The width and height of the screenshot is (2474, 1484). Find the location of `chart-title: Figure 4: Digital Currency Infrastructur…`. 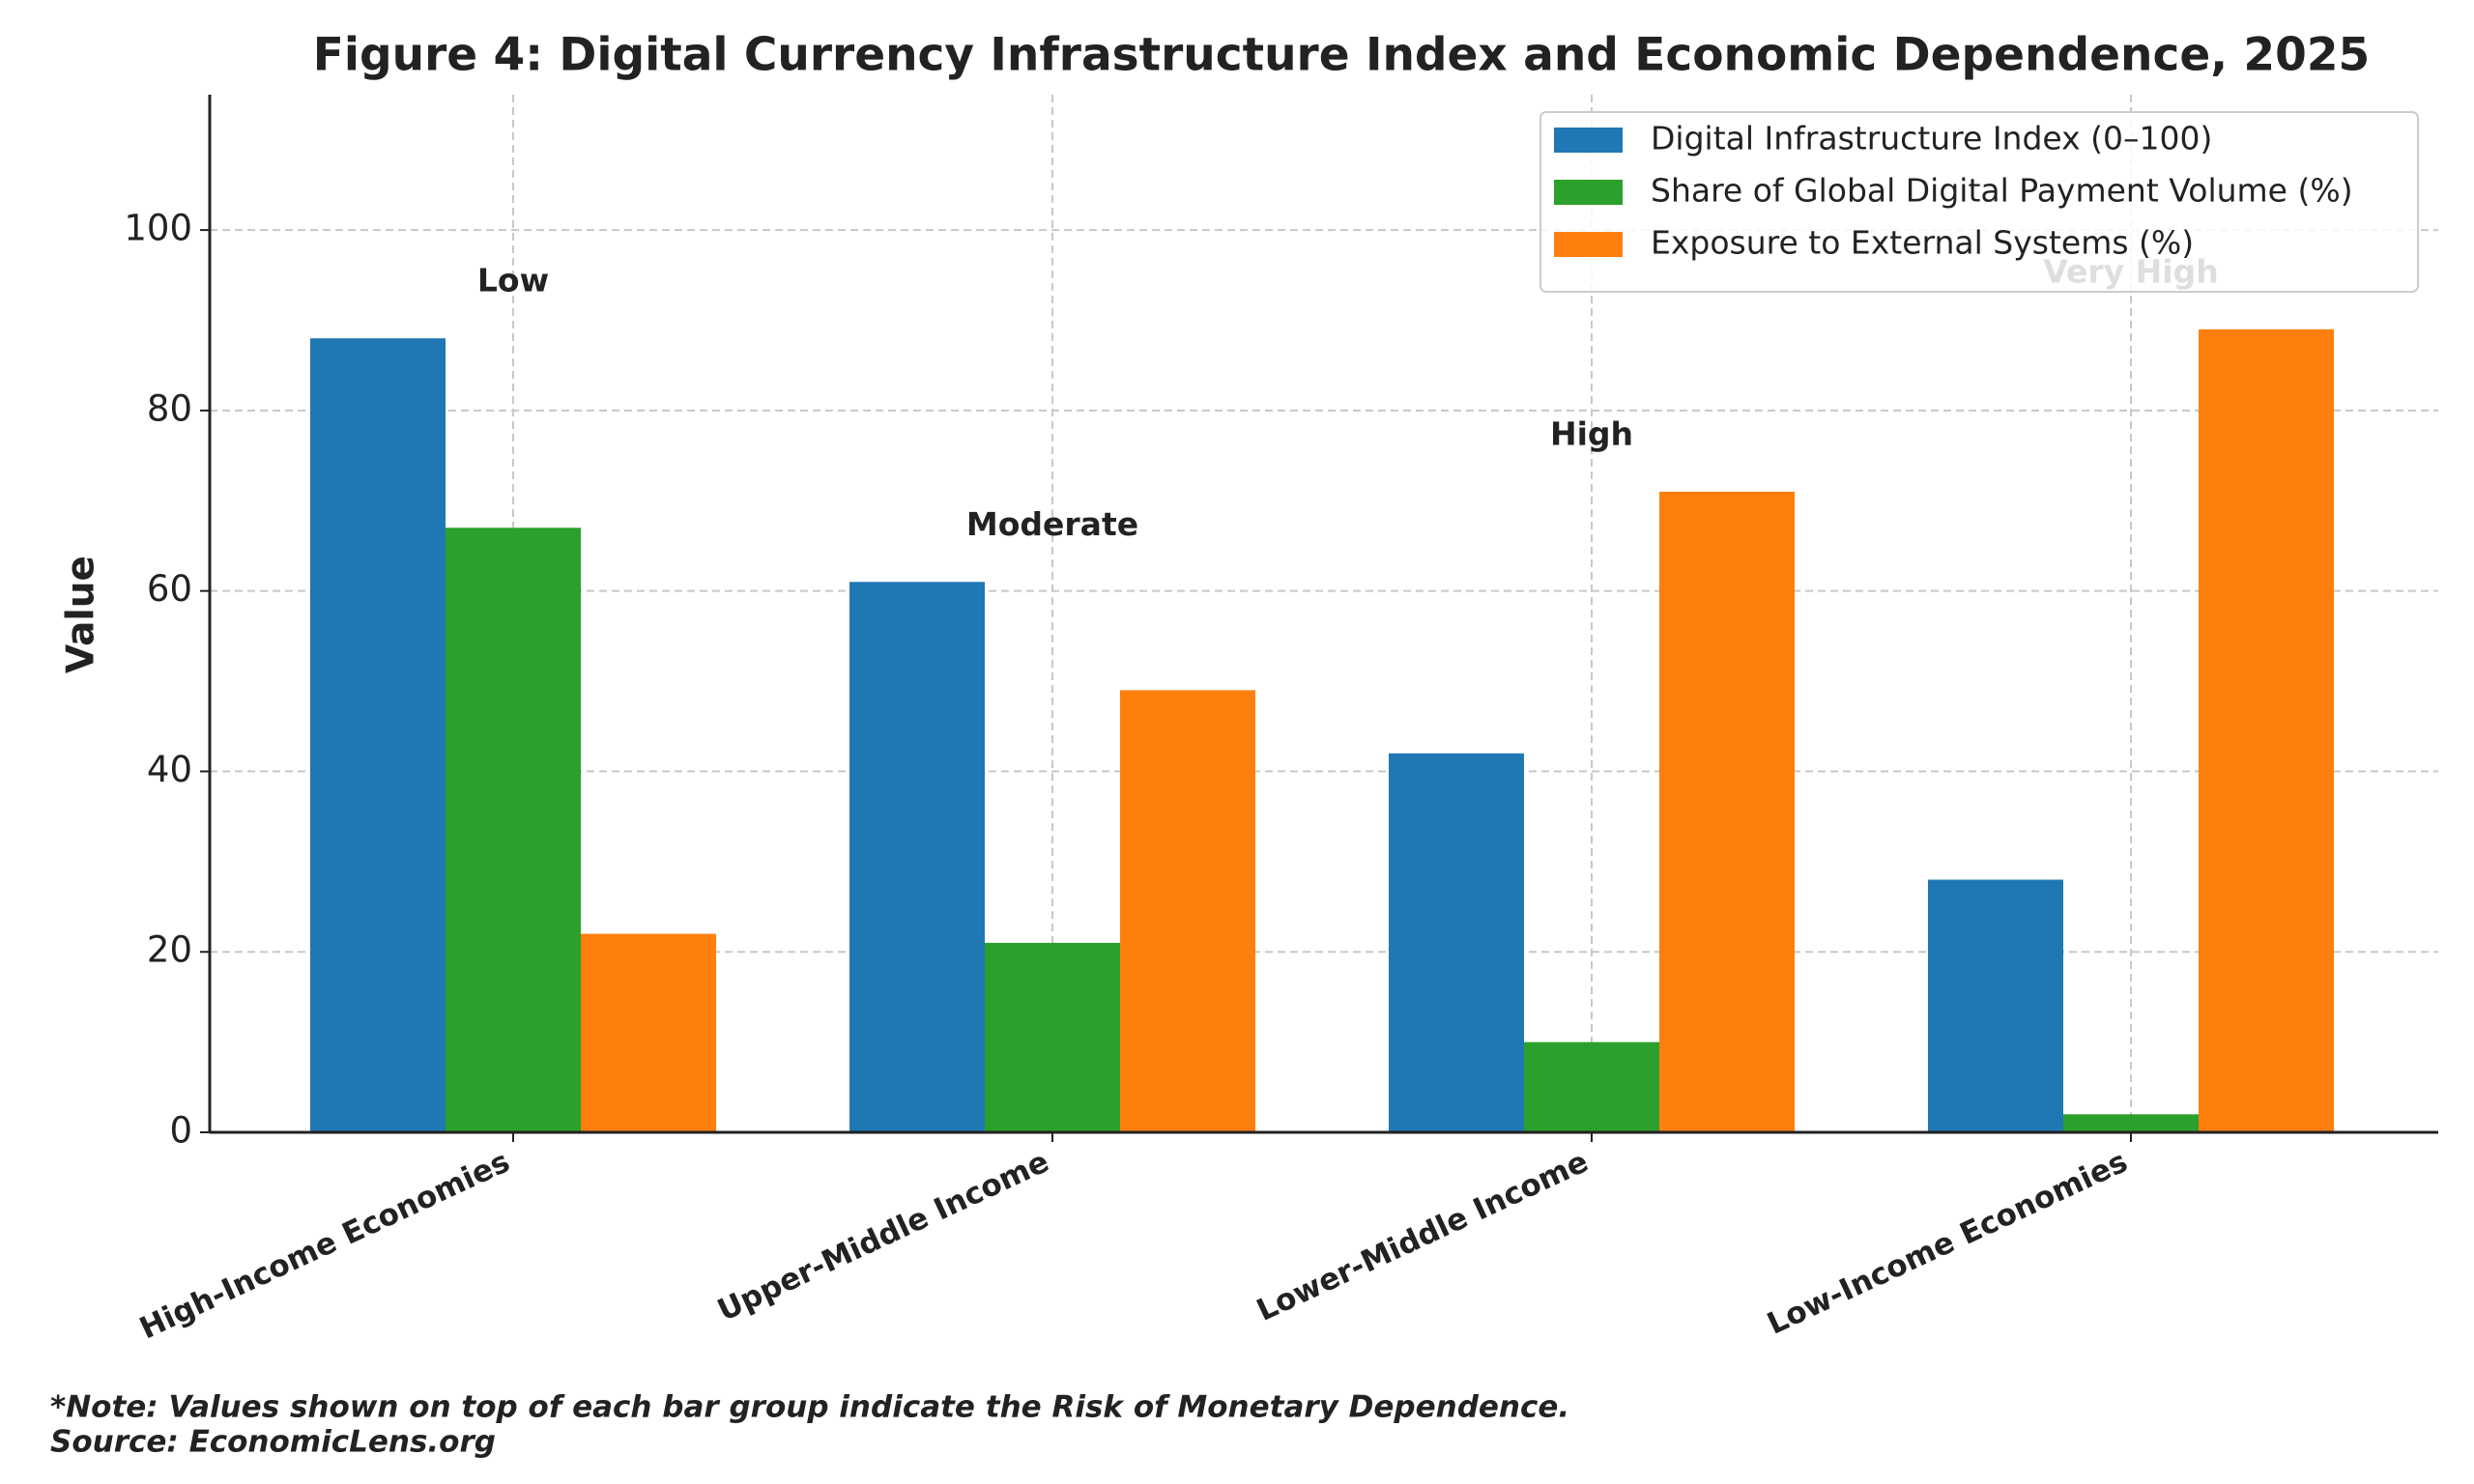

chart-title: Figure 4: Digital Currency Infrastructur… is located at coordinates (1342, 56).